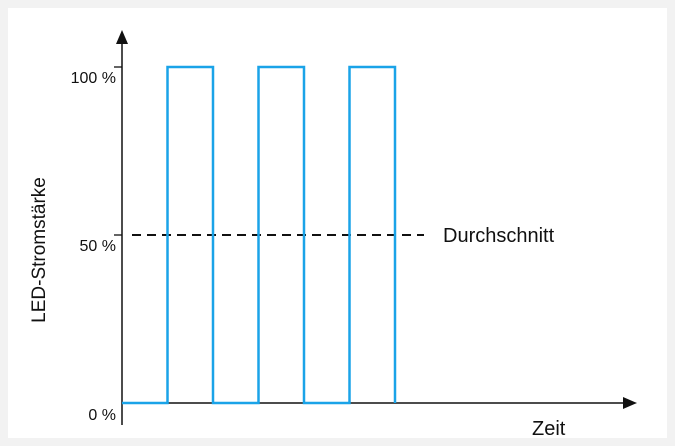  I want to click on y-tick-label: 50 %, so click(98, 246).